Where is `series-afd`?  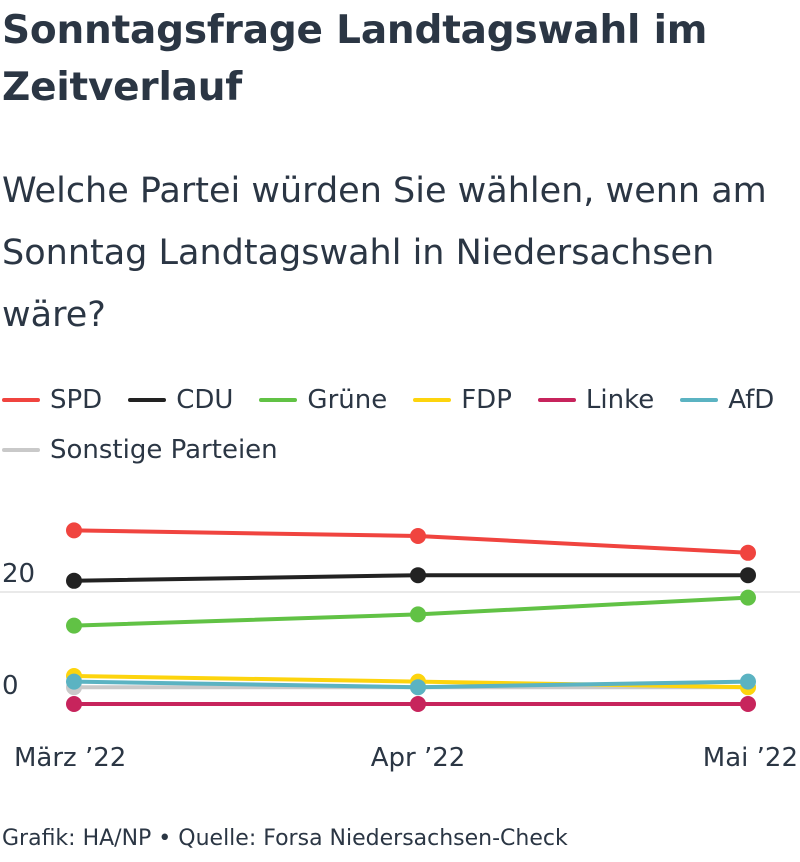
series-afd is located at coordinates (411, 684).